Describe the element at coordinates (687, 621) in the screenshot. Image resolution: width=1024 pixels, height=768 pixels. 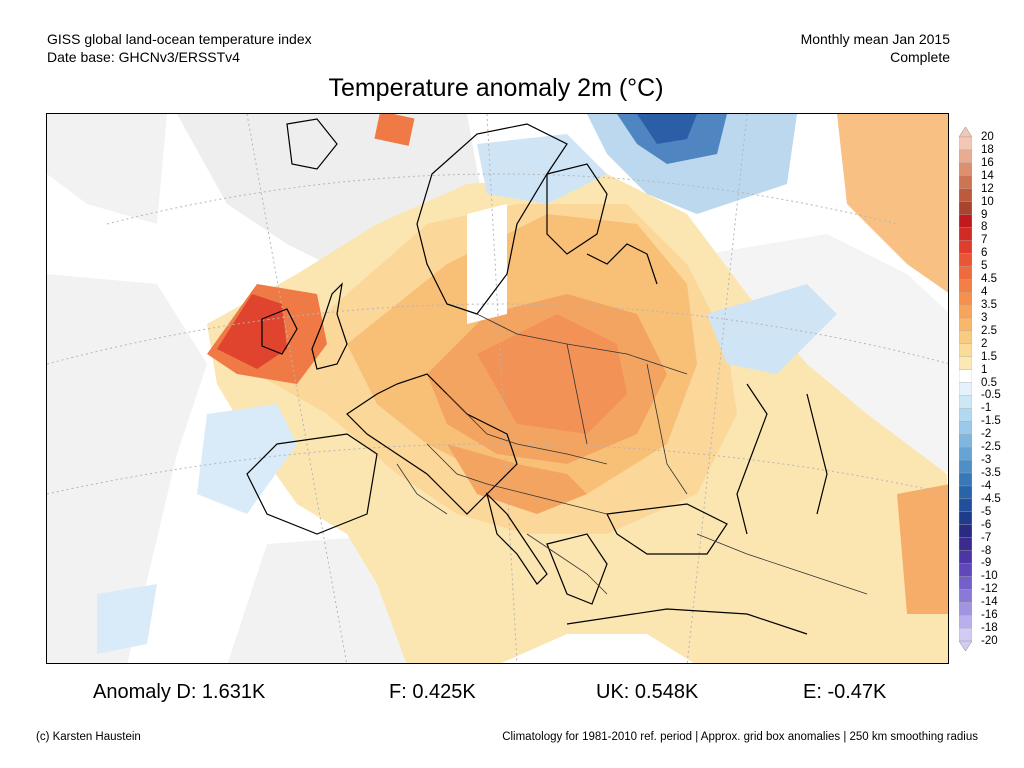
I see `coast-turkey` at that location.